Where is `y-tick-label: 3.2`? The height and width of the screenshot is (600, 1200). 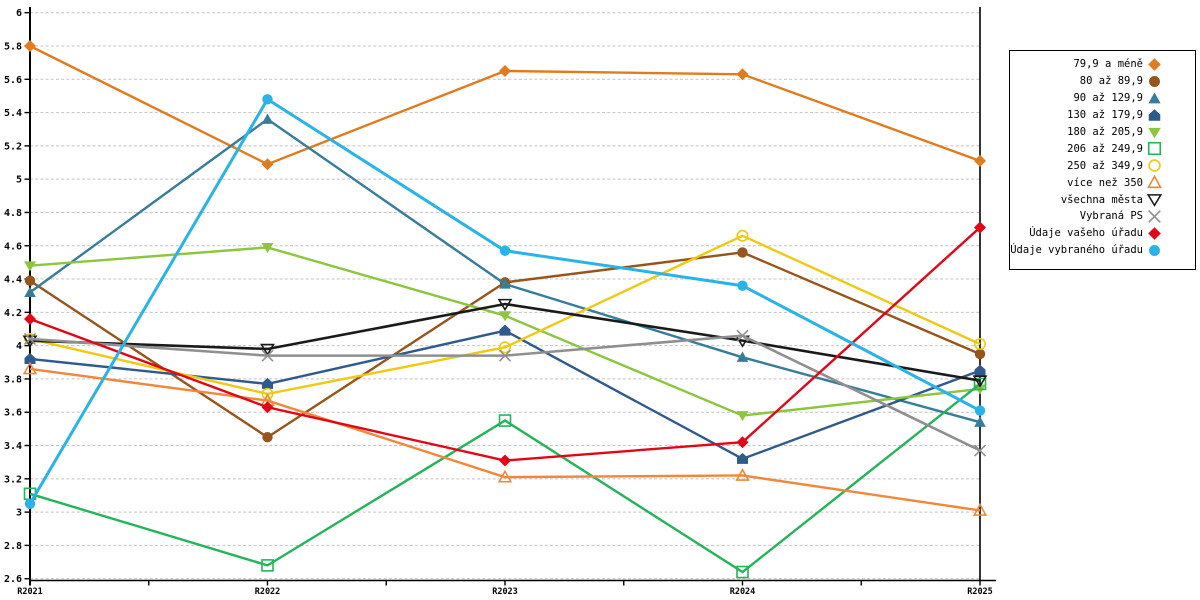
y-tick-label: 3.2 is located at coordinates (13, 479).